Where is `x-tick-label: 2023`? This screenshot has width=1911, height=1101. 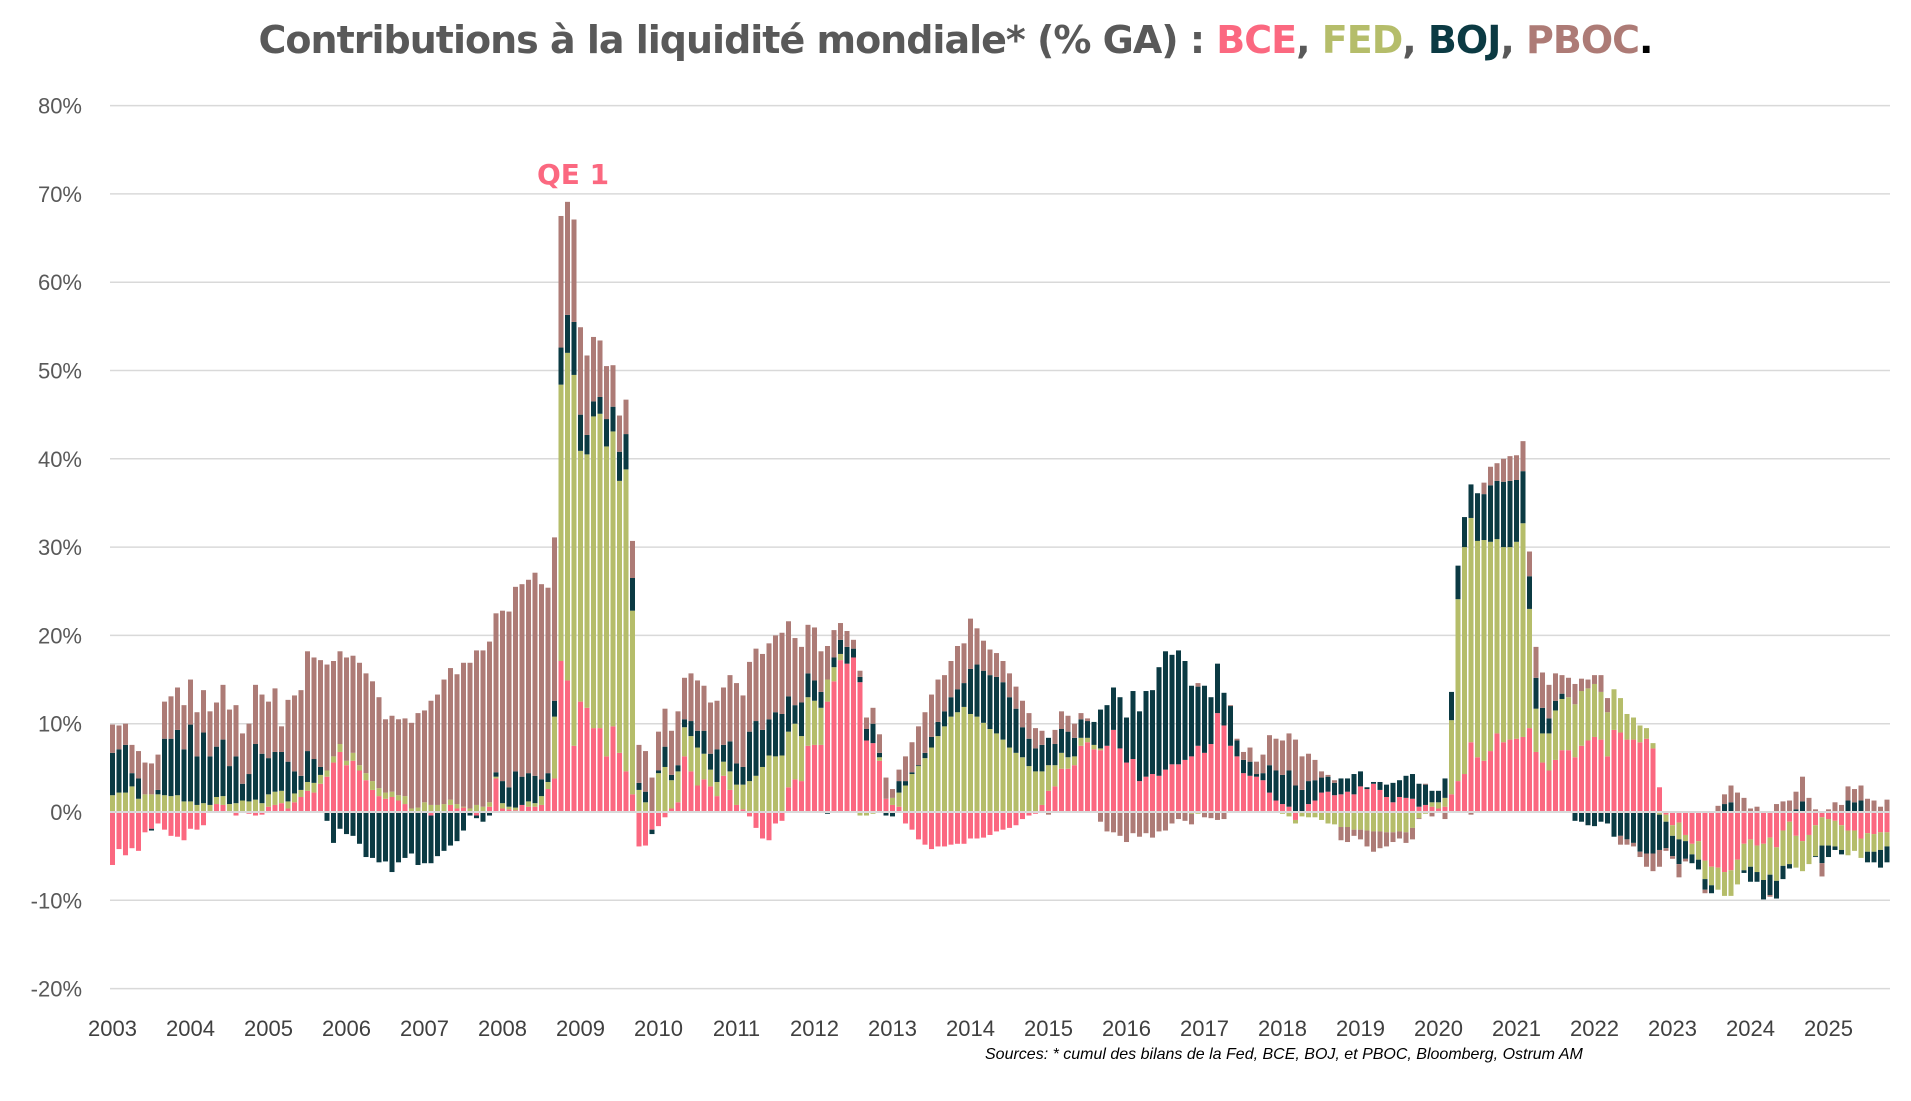
x-tick-label: 2023 is located at coordinates (1672, 1028).